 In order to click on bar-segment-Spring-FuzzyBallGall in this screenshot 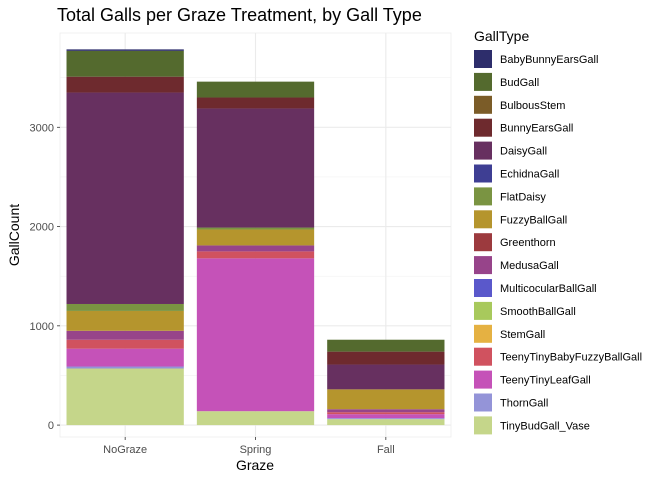, I will do `click(255, 237)`.